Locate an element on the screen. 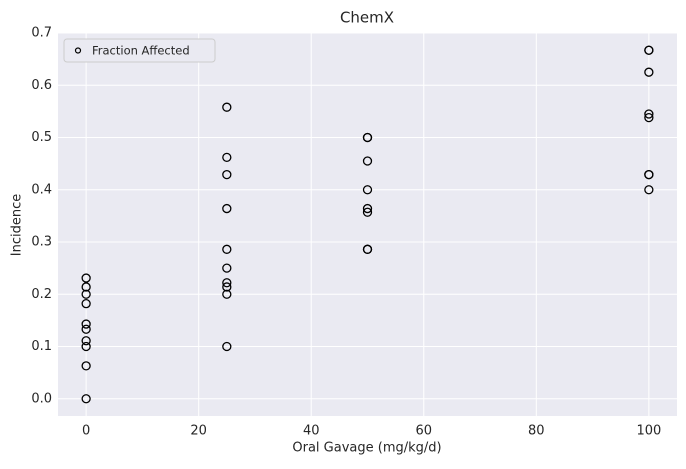  legend-label: Fraction Affected is located at coordinates (141, 51).